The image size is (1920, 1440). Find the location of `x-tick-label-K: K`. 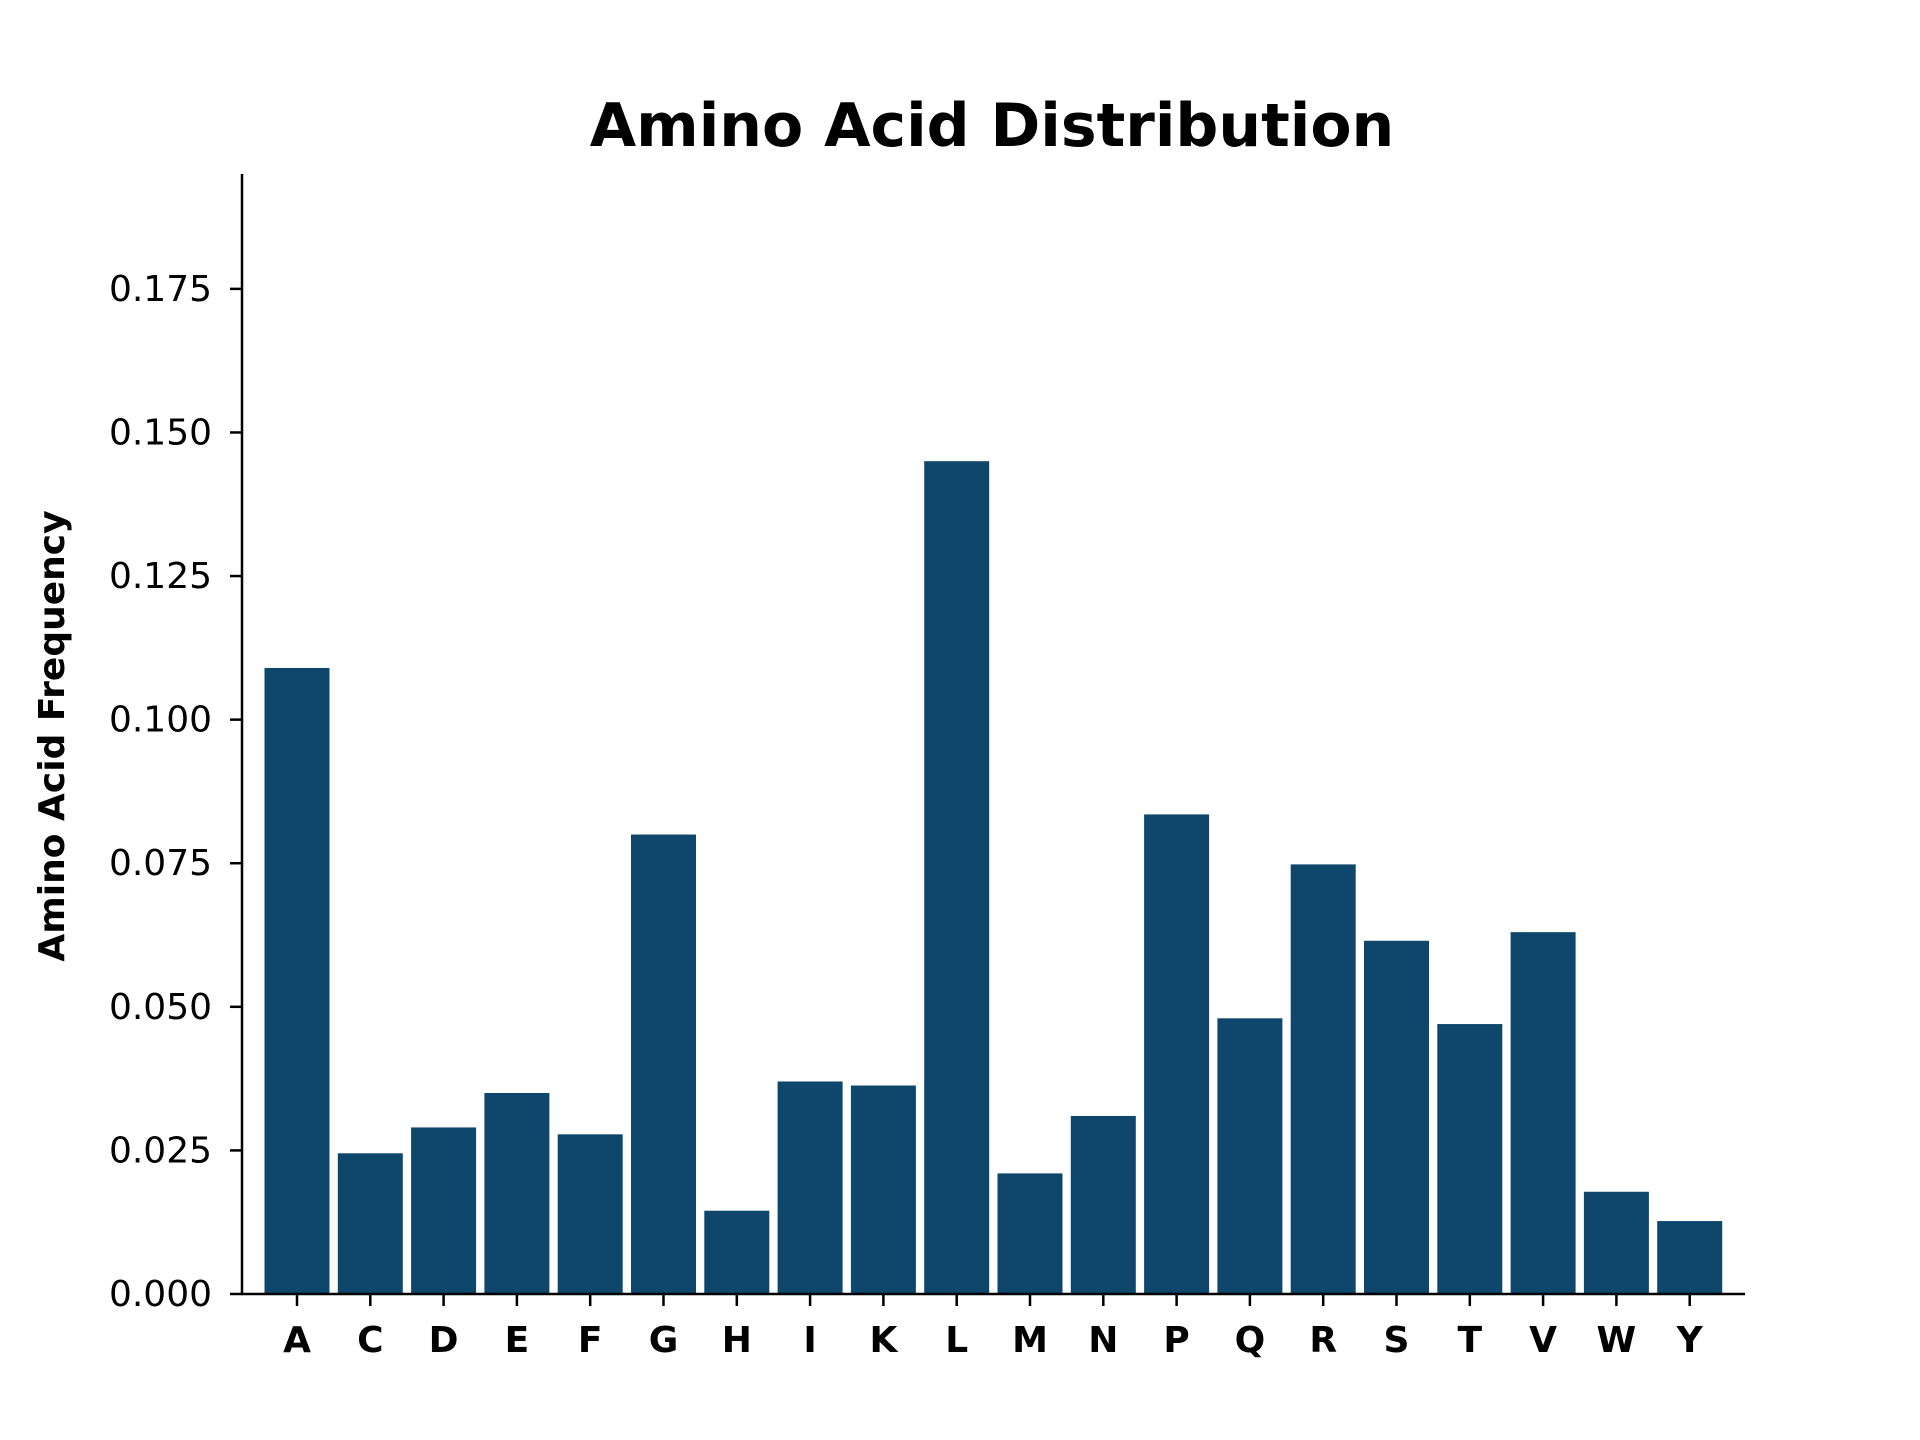

x-tick-label-K: K is located at coordinates (883, 1340).